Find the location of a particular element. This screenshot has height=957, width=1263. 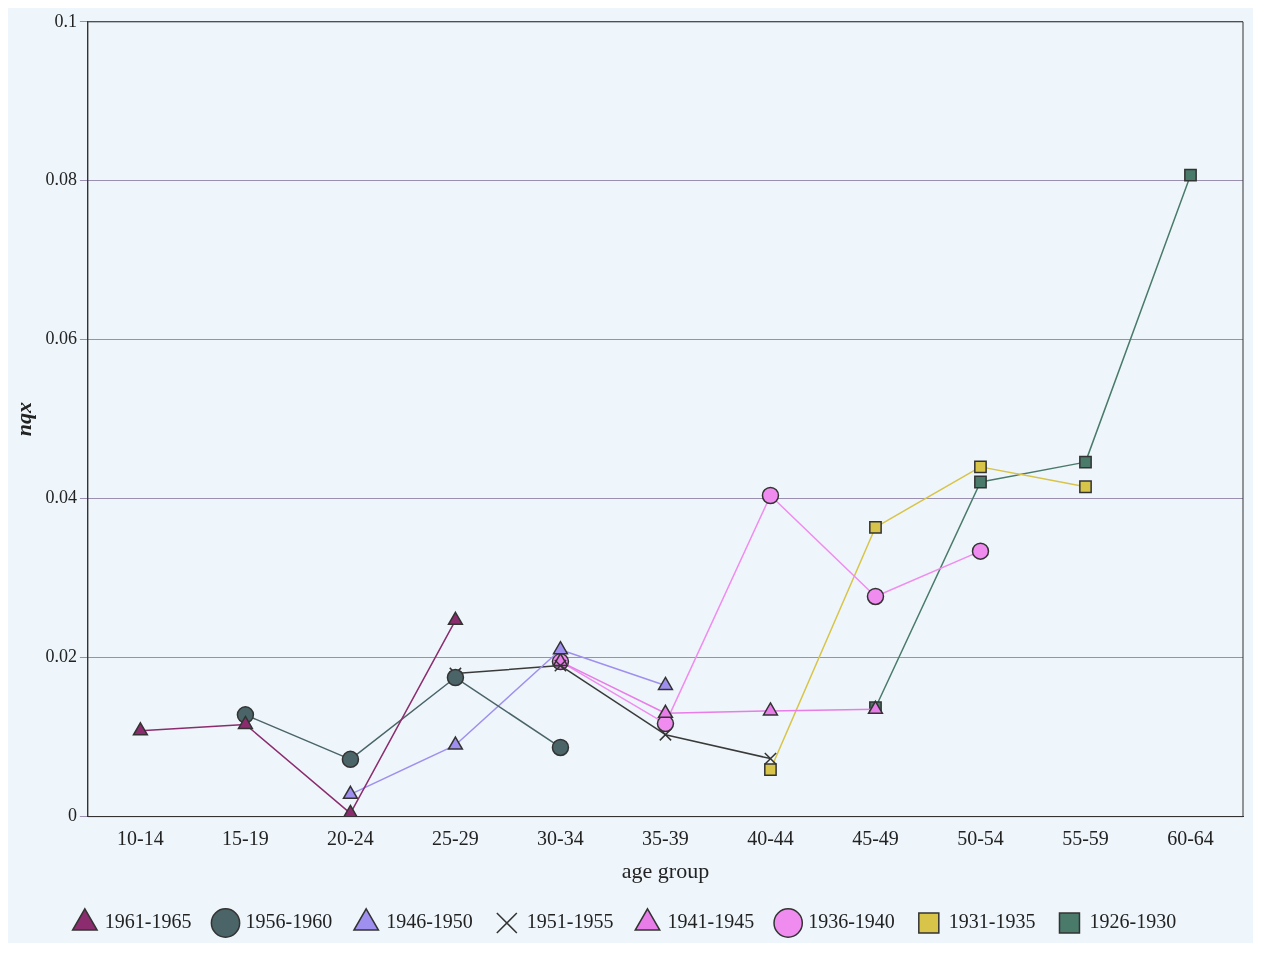

x-tick-label: 45-49 is located at coordinates (875, 837).